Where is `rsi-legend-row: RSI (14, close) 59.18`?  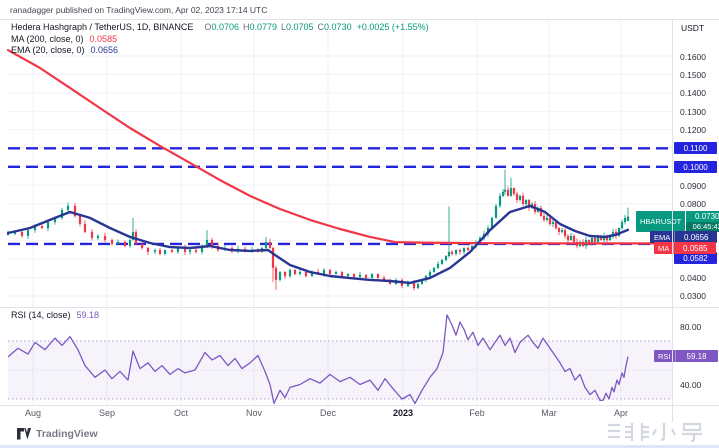 rsi-legend-row: RSI (14, close) 59.18 is located at coordinates (55, 315).